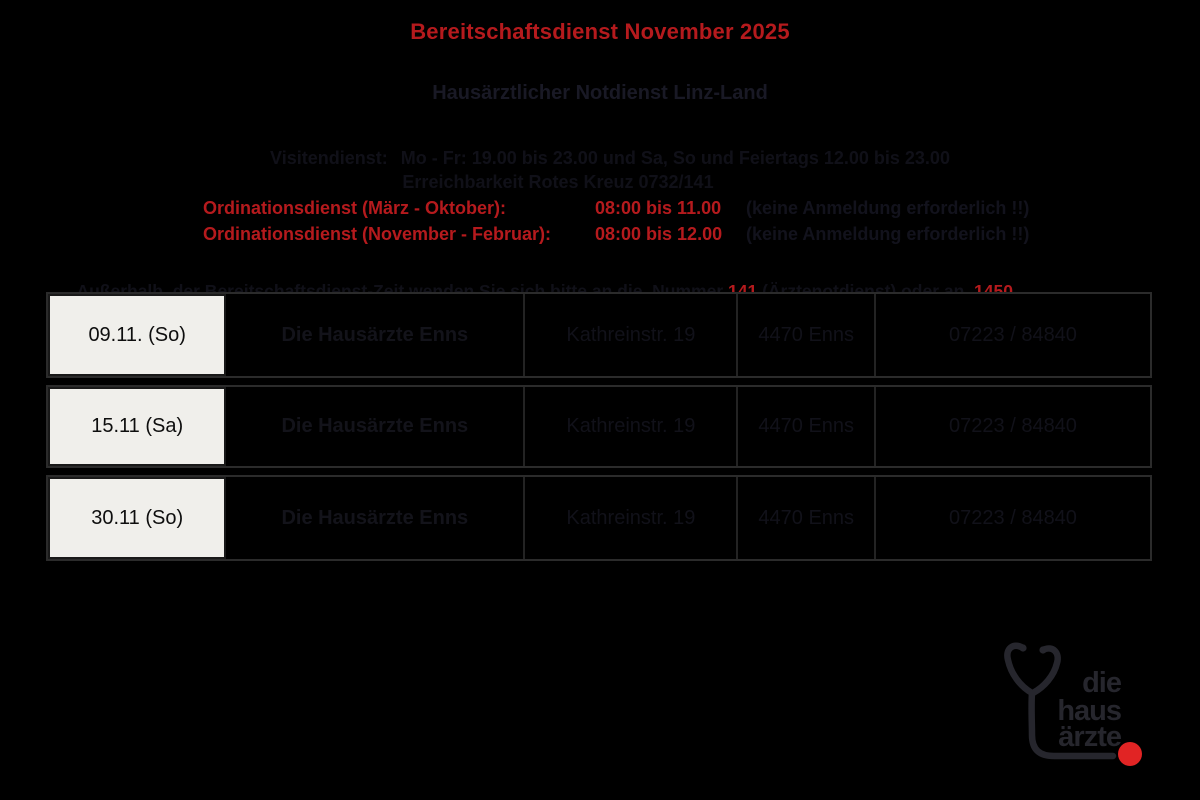 Image resolution: width=1200 pixels, height=800 pixels. What do you see at coordinates (329, 158) in the screenshot?
I see `visit-label: Visitendienst:` at bounding box center [329, 158].